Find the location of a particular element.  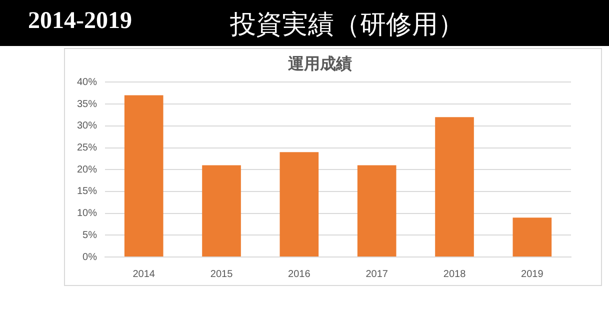

x-tick-label: 2014 is located at coordinates (144, 274).